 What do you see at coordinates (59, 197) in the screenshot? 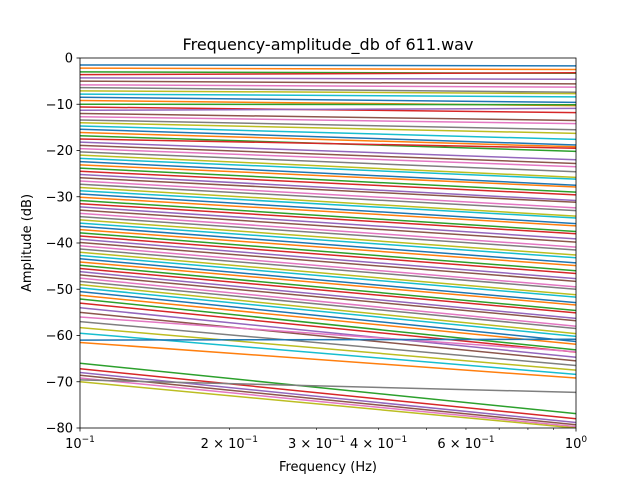
I see `y-tick-label: −30` at bounding box center [59, 197].